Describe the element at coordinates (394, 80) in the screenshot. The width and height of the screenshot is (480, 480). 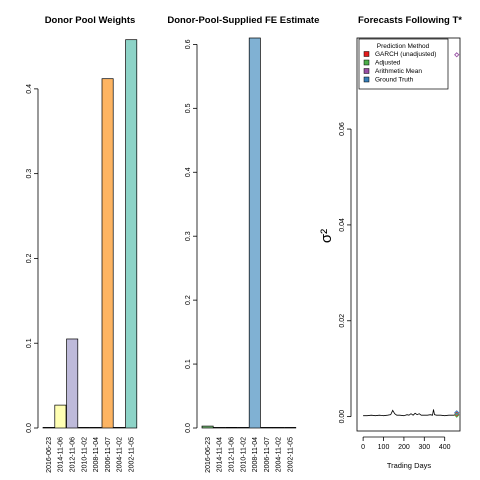
I see `legend-label: Ground Truth` at that location.